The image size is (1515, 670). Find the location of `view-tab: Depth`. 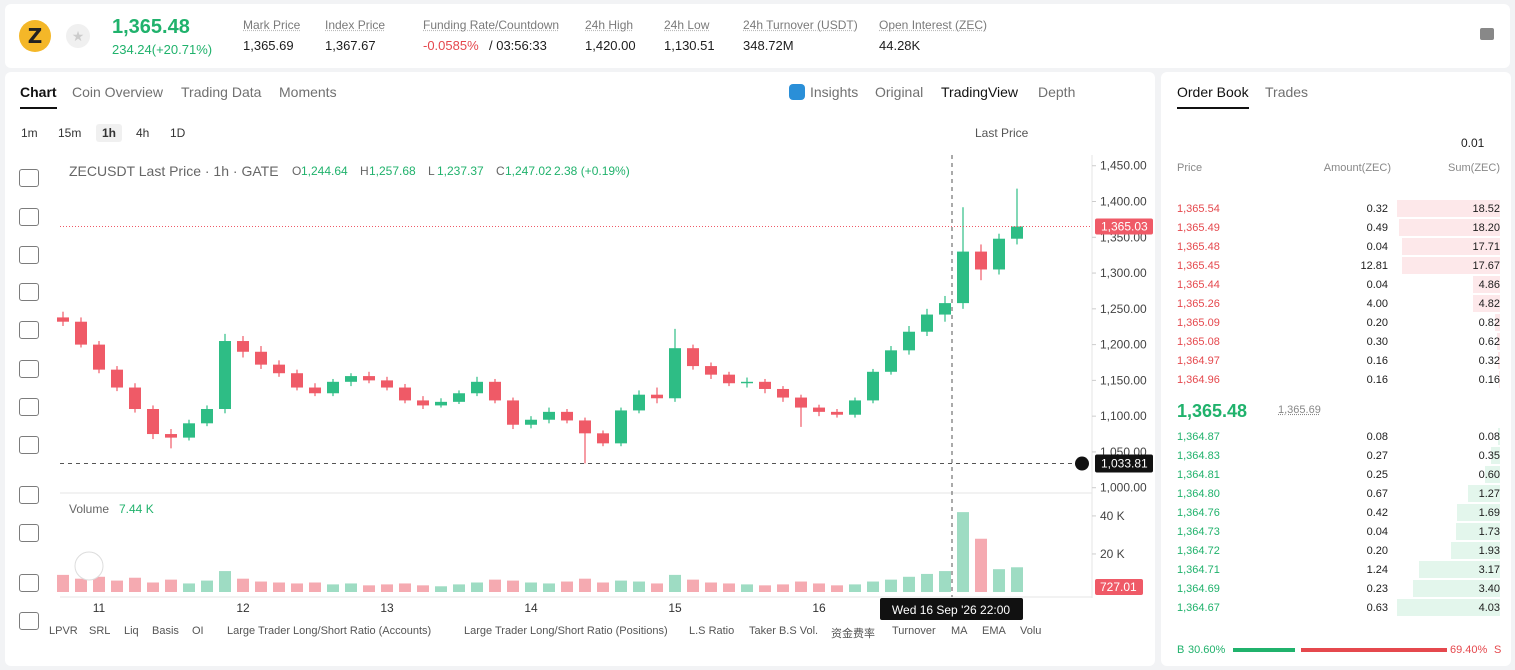

view-tab: Depth is located at coordinates (1057, 92).